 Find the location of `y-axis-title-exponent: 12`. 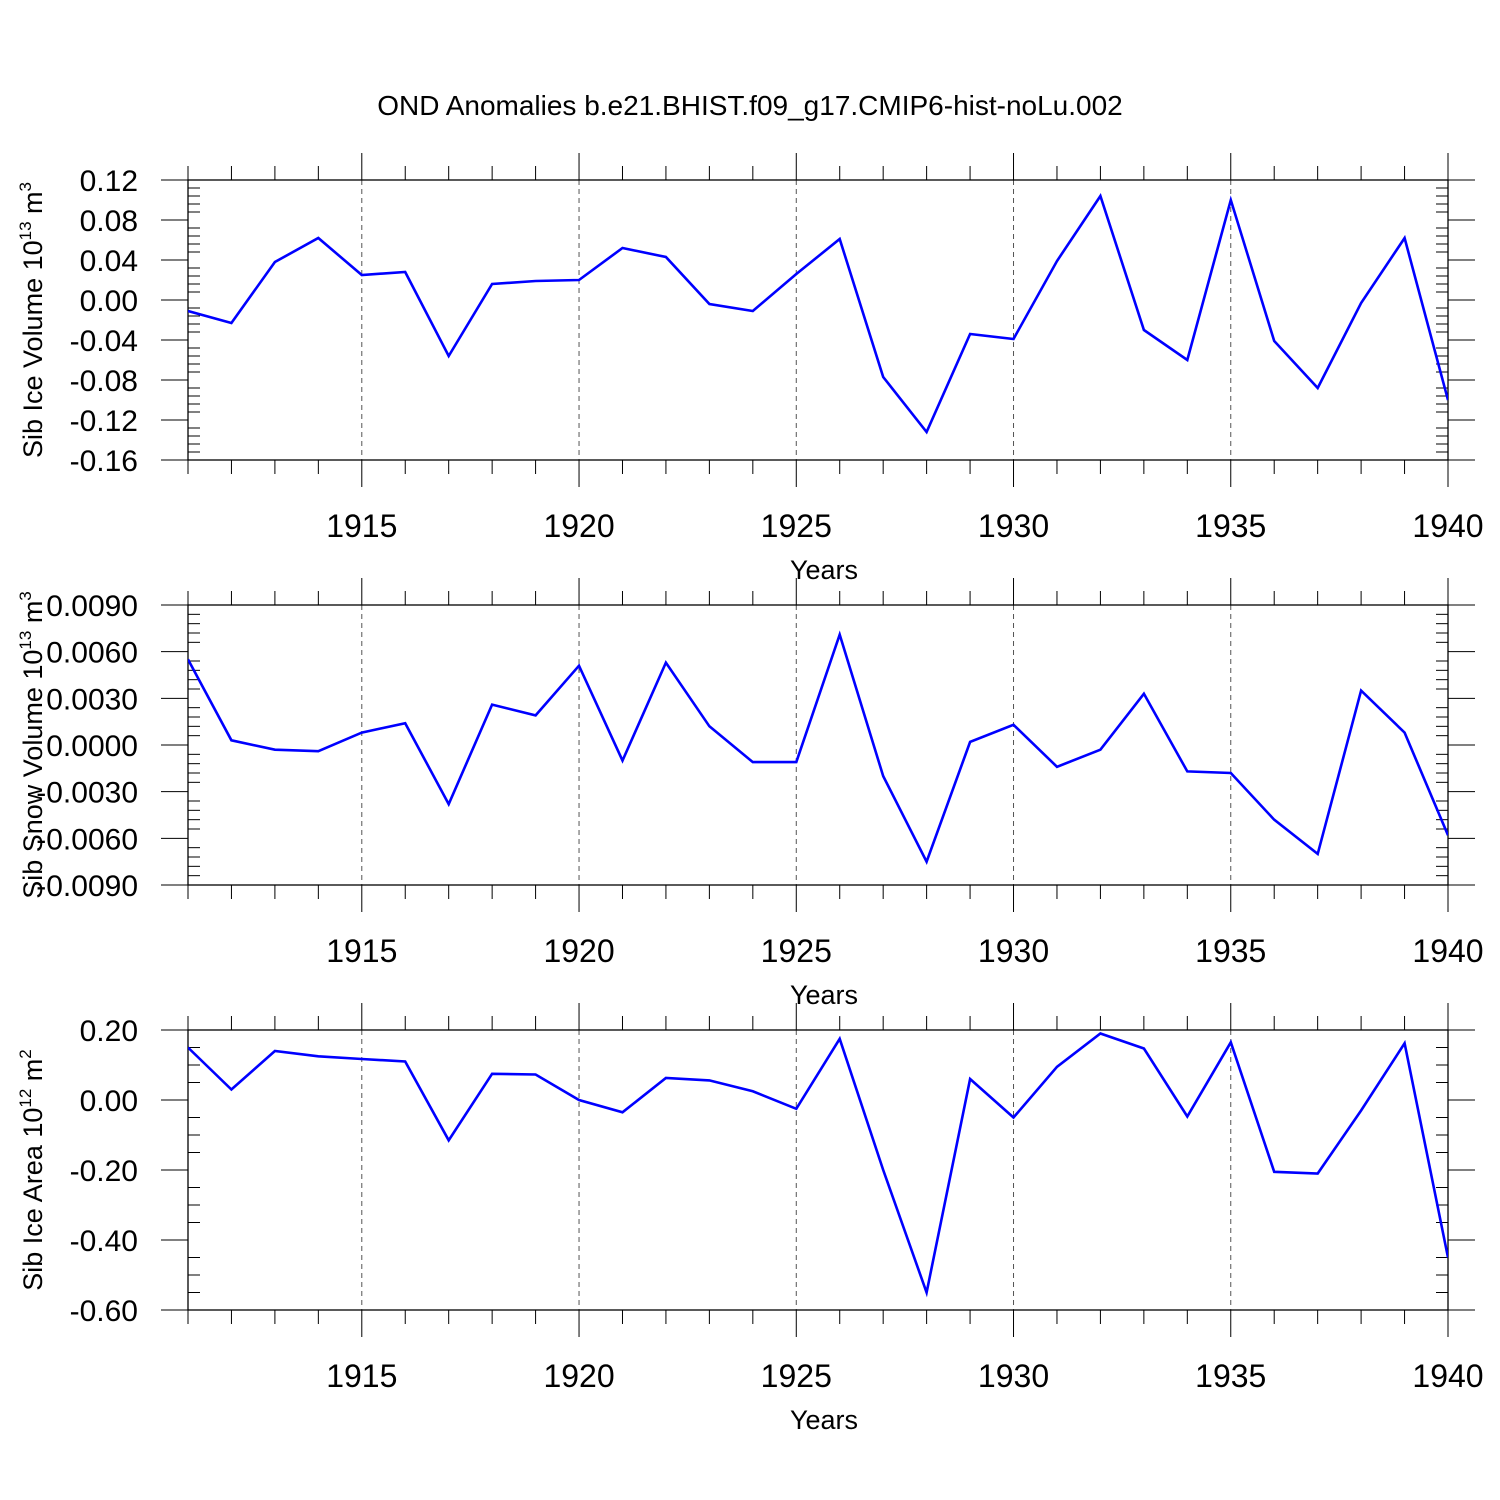

y-axis-title-exponent: 12 is located at coordinates (25, 1098).